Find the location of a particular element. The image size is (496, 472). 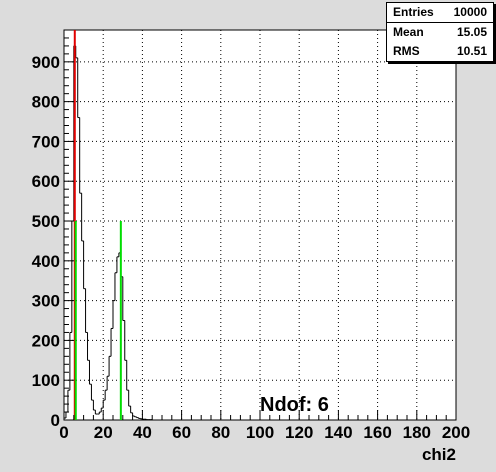

x-tick-label: 40 is located at coordinates (142, 432).